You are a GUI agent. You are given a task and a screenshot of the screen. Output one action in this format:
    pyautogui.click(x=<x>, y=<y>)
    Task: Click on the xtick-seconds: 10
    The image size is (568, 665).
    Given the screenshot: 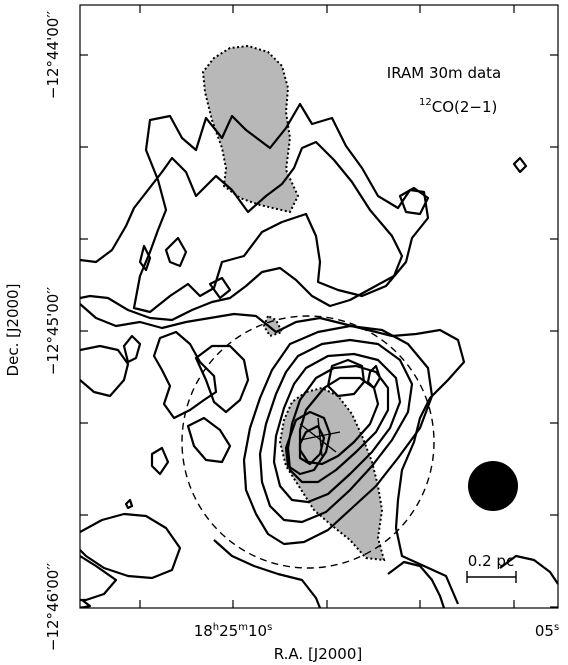 What is the action you would take?
    pyautogui.click(x=257, y=631)
    